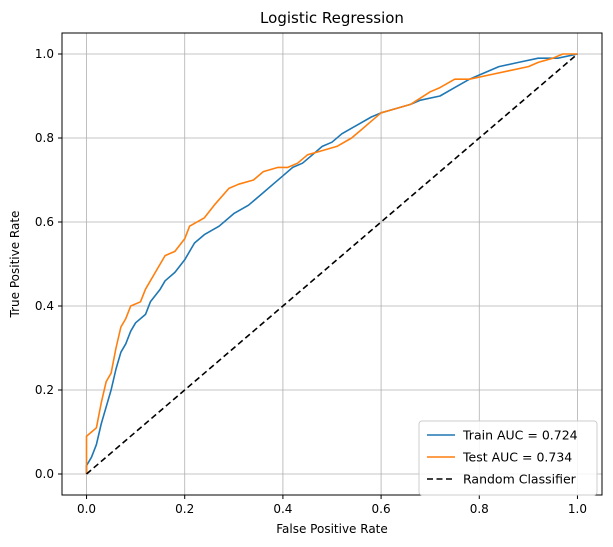 This screenshot has width=613, height=547. I want to click on y-tick-label: 1.0, so click(44, 54).